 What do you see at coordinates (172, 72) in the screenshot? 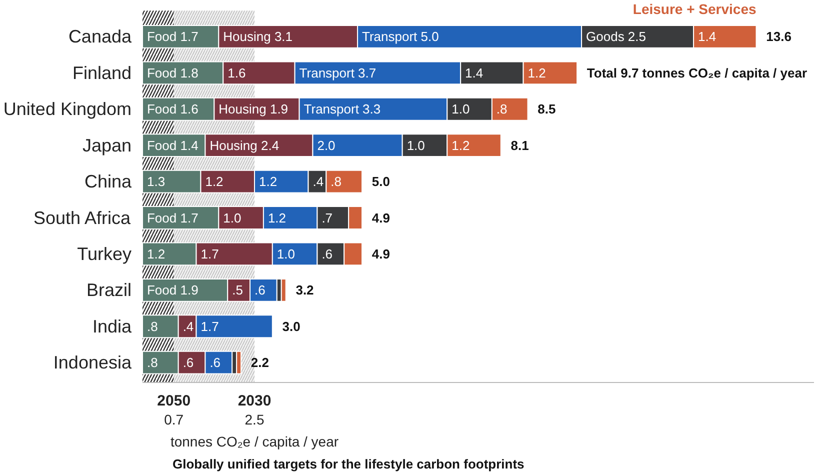
I see `data-label: Food 1.8` at bounding box center [172, 72].